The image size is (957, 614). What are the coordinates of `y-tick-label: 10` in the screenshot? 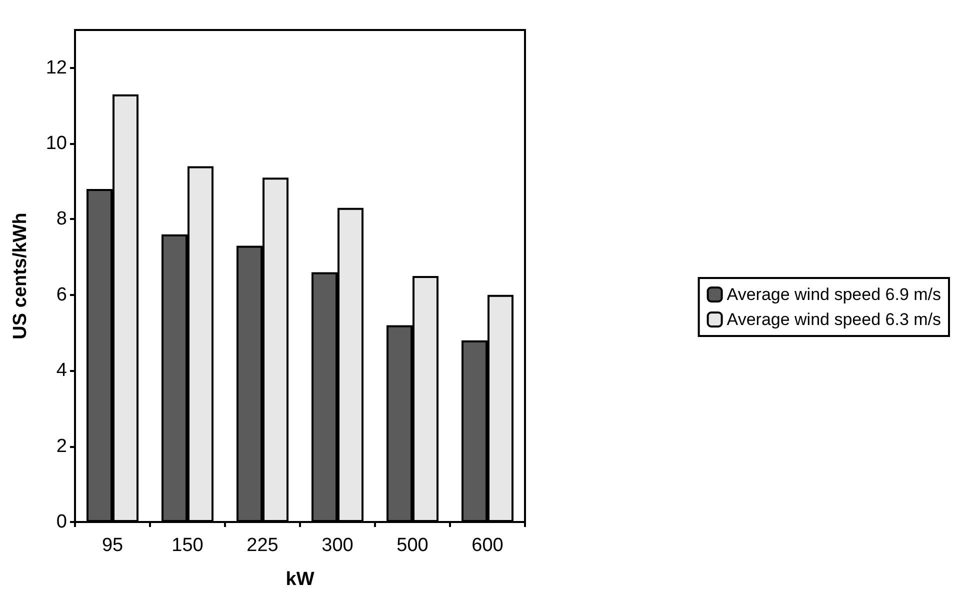 It's located at (56, 143).